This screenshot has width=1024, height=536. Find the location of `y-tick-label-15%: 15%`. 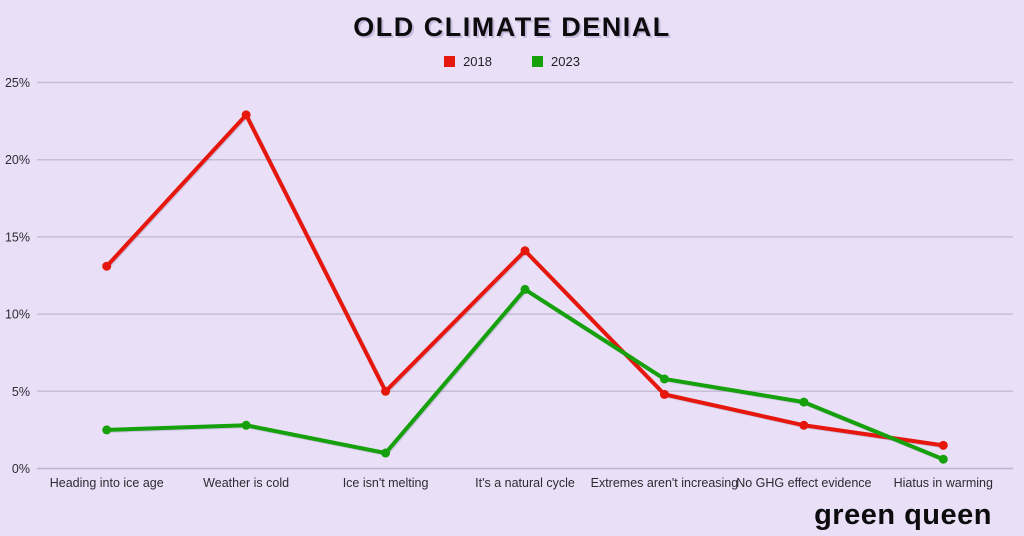

y-tick-label-15%: 15% is located at coordinates (17, 237).